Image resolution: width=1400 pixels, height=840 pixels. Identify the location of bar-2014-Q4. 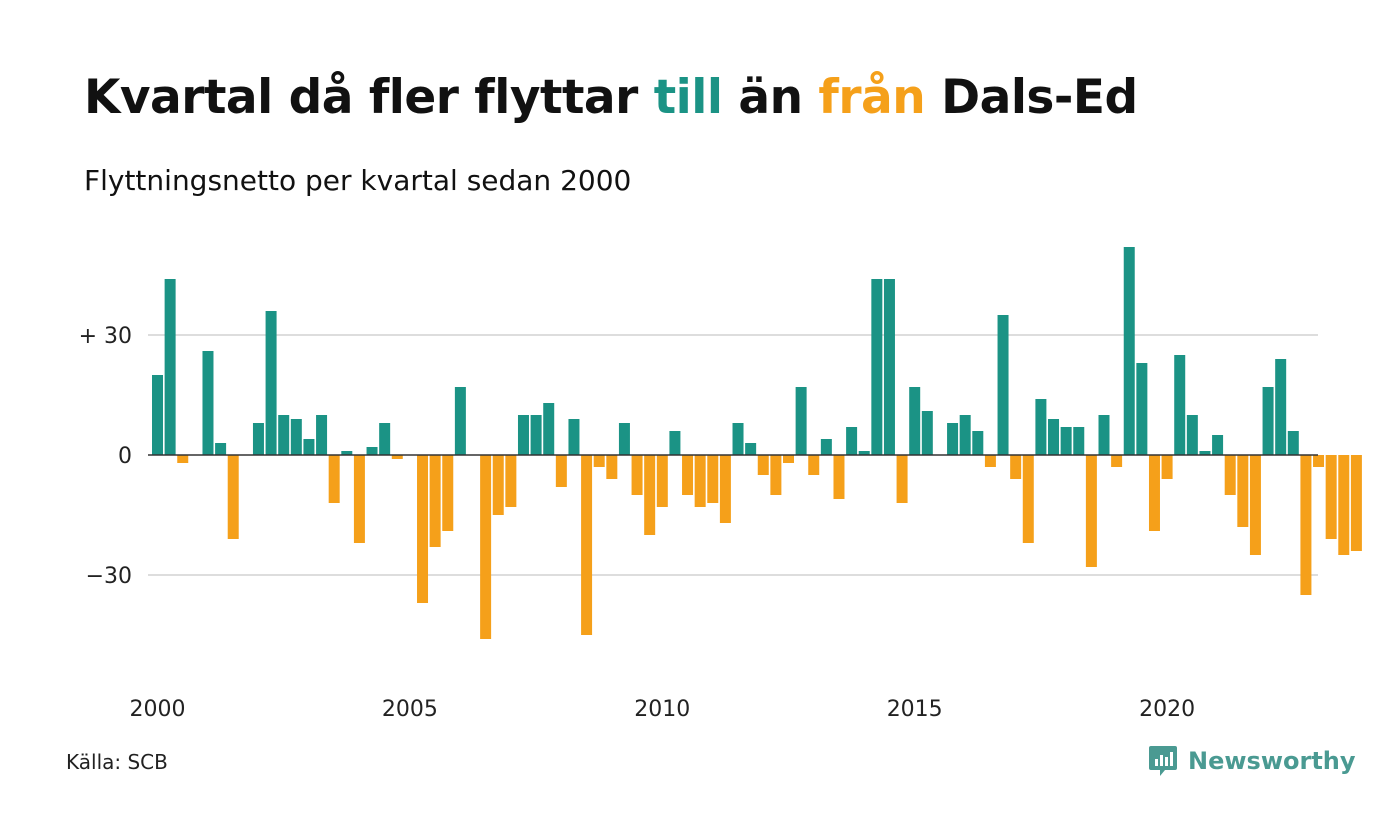
(902, 479).